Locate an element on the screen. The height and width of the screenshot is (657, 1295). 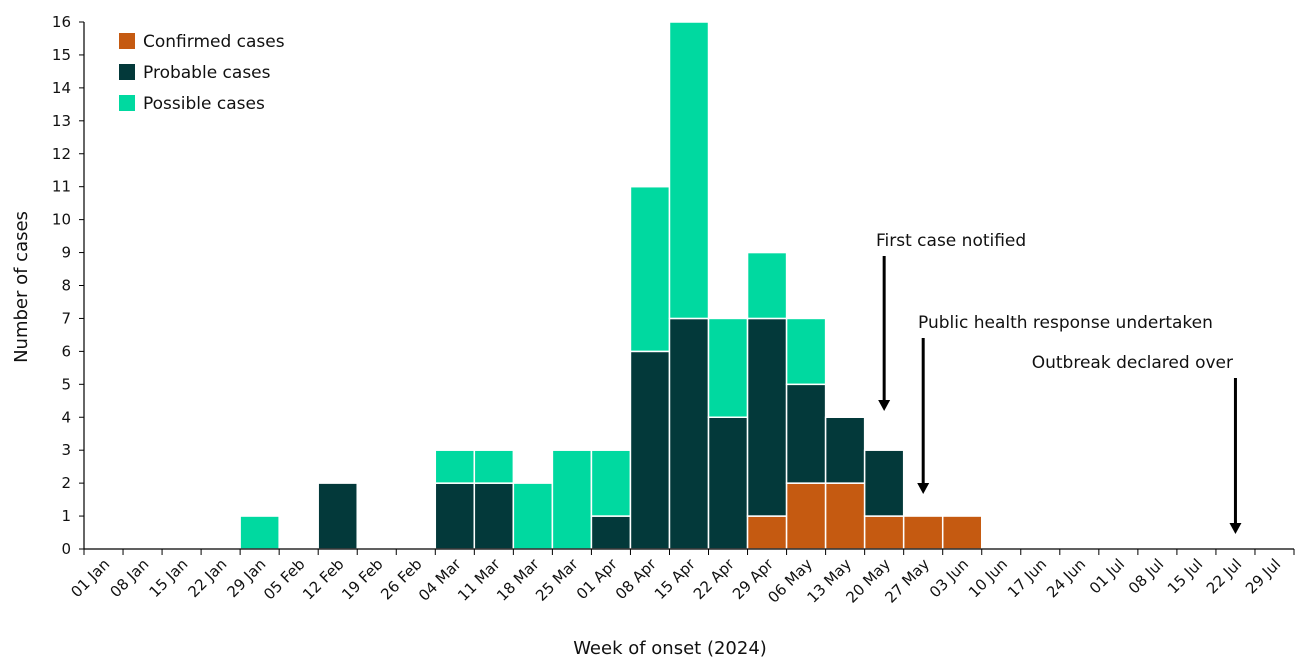
x-tick-label: 22 Jul is located at coordinates (1224, 576).